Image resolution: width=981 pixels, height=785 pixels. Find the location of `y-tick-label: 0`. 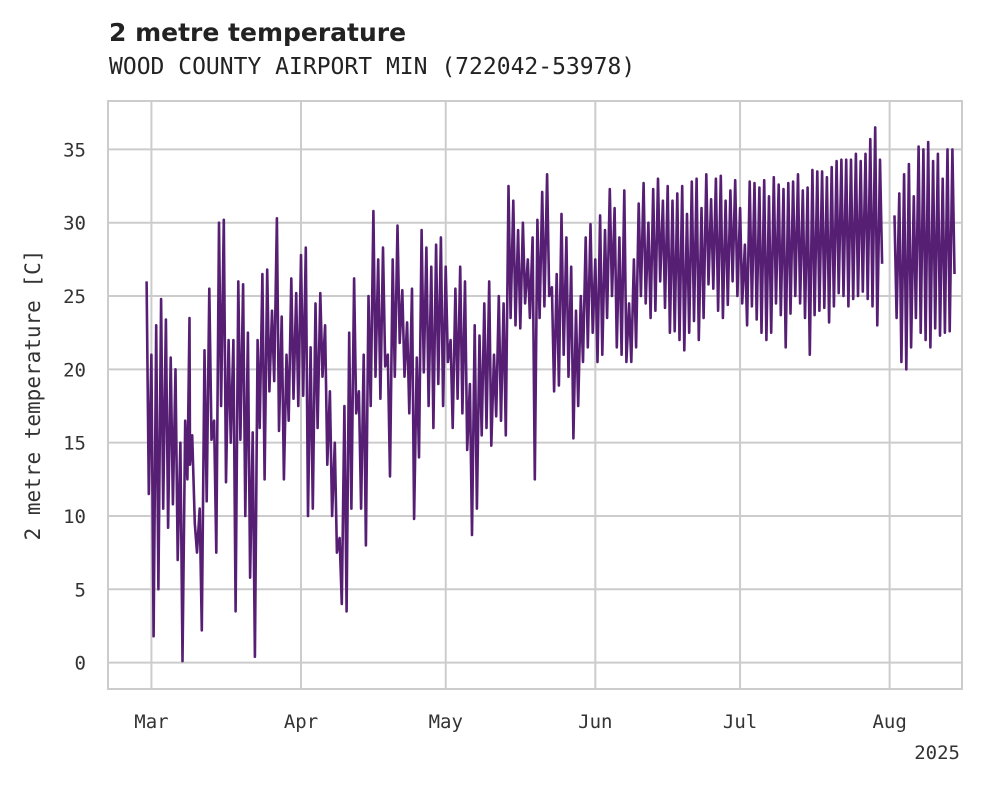

y-tick-label: 0 is located at coordinates (80, 664).